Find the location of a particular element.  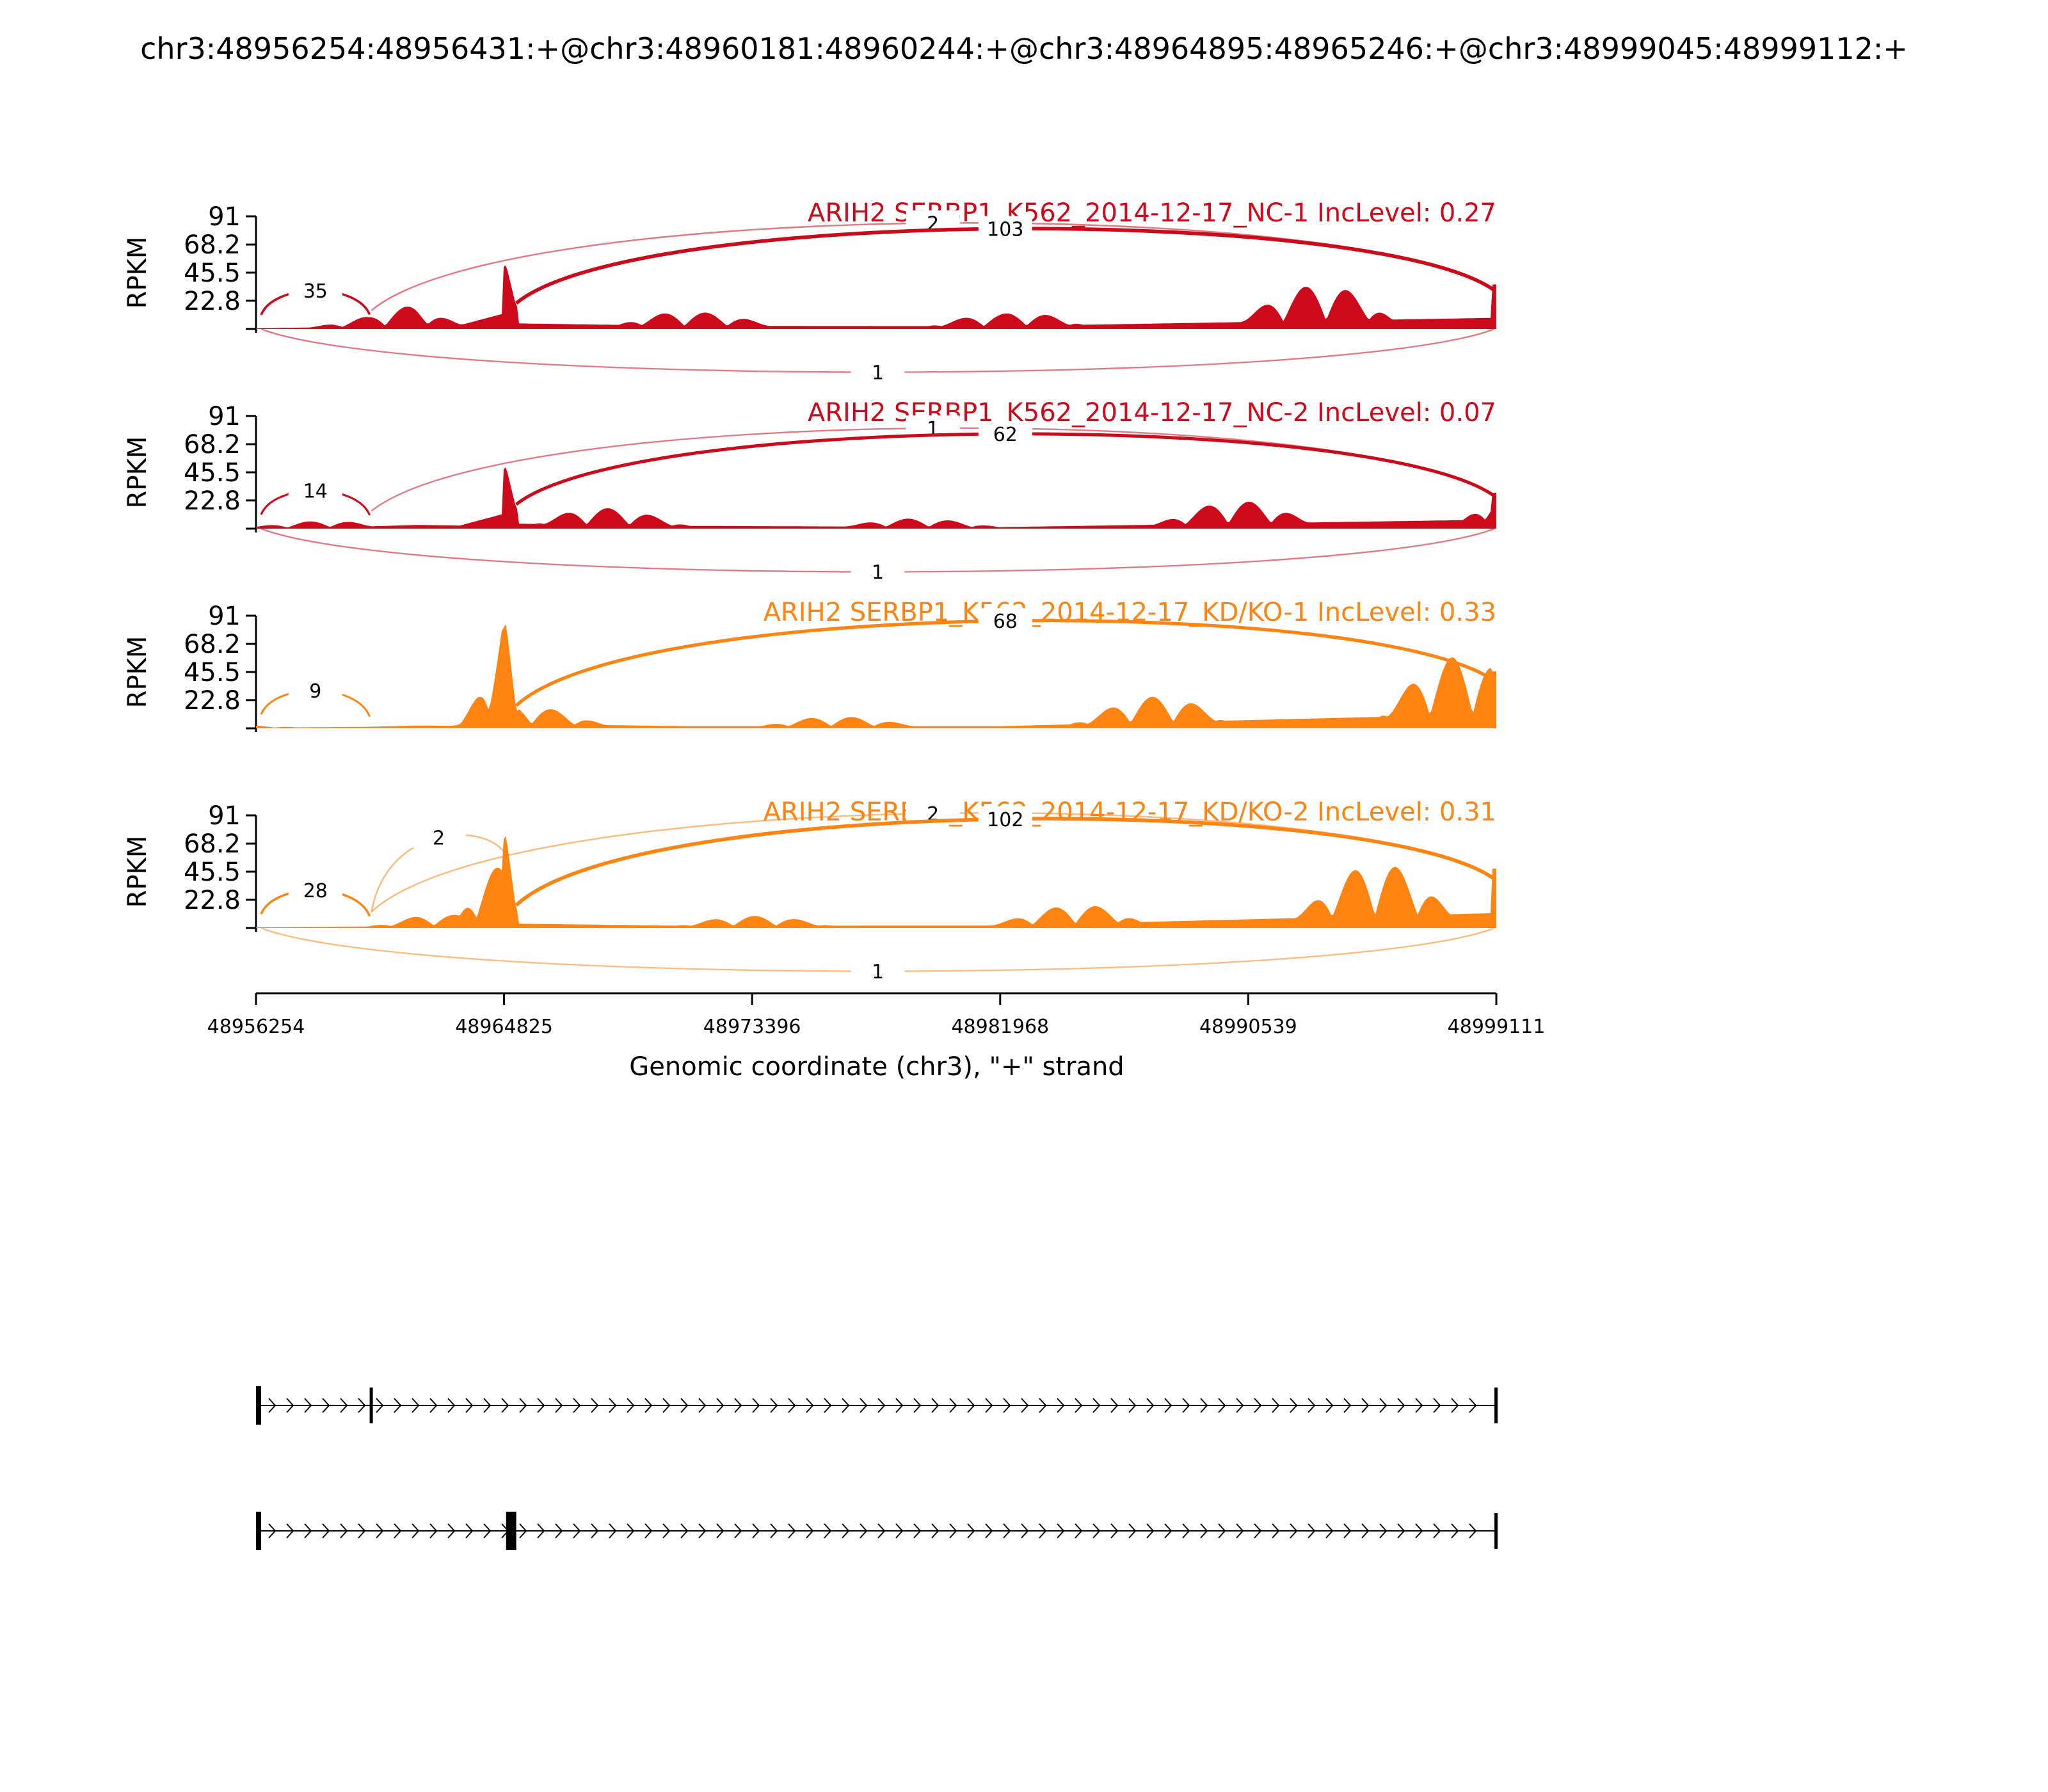

junction-count: 9 is located at coordinates (315, 691).